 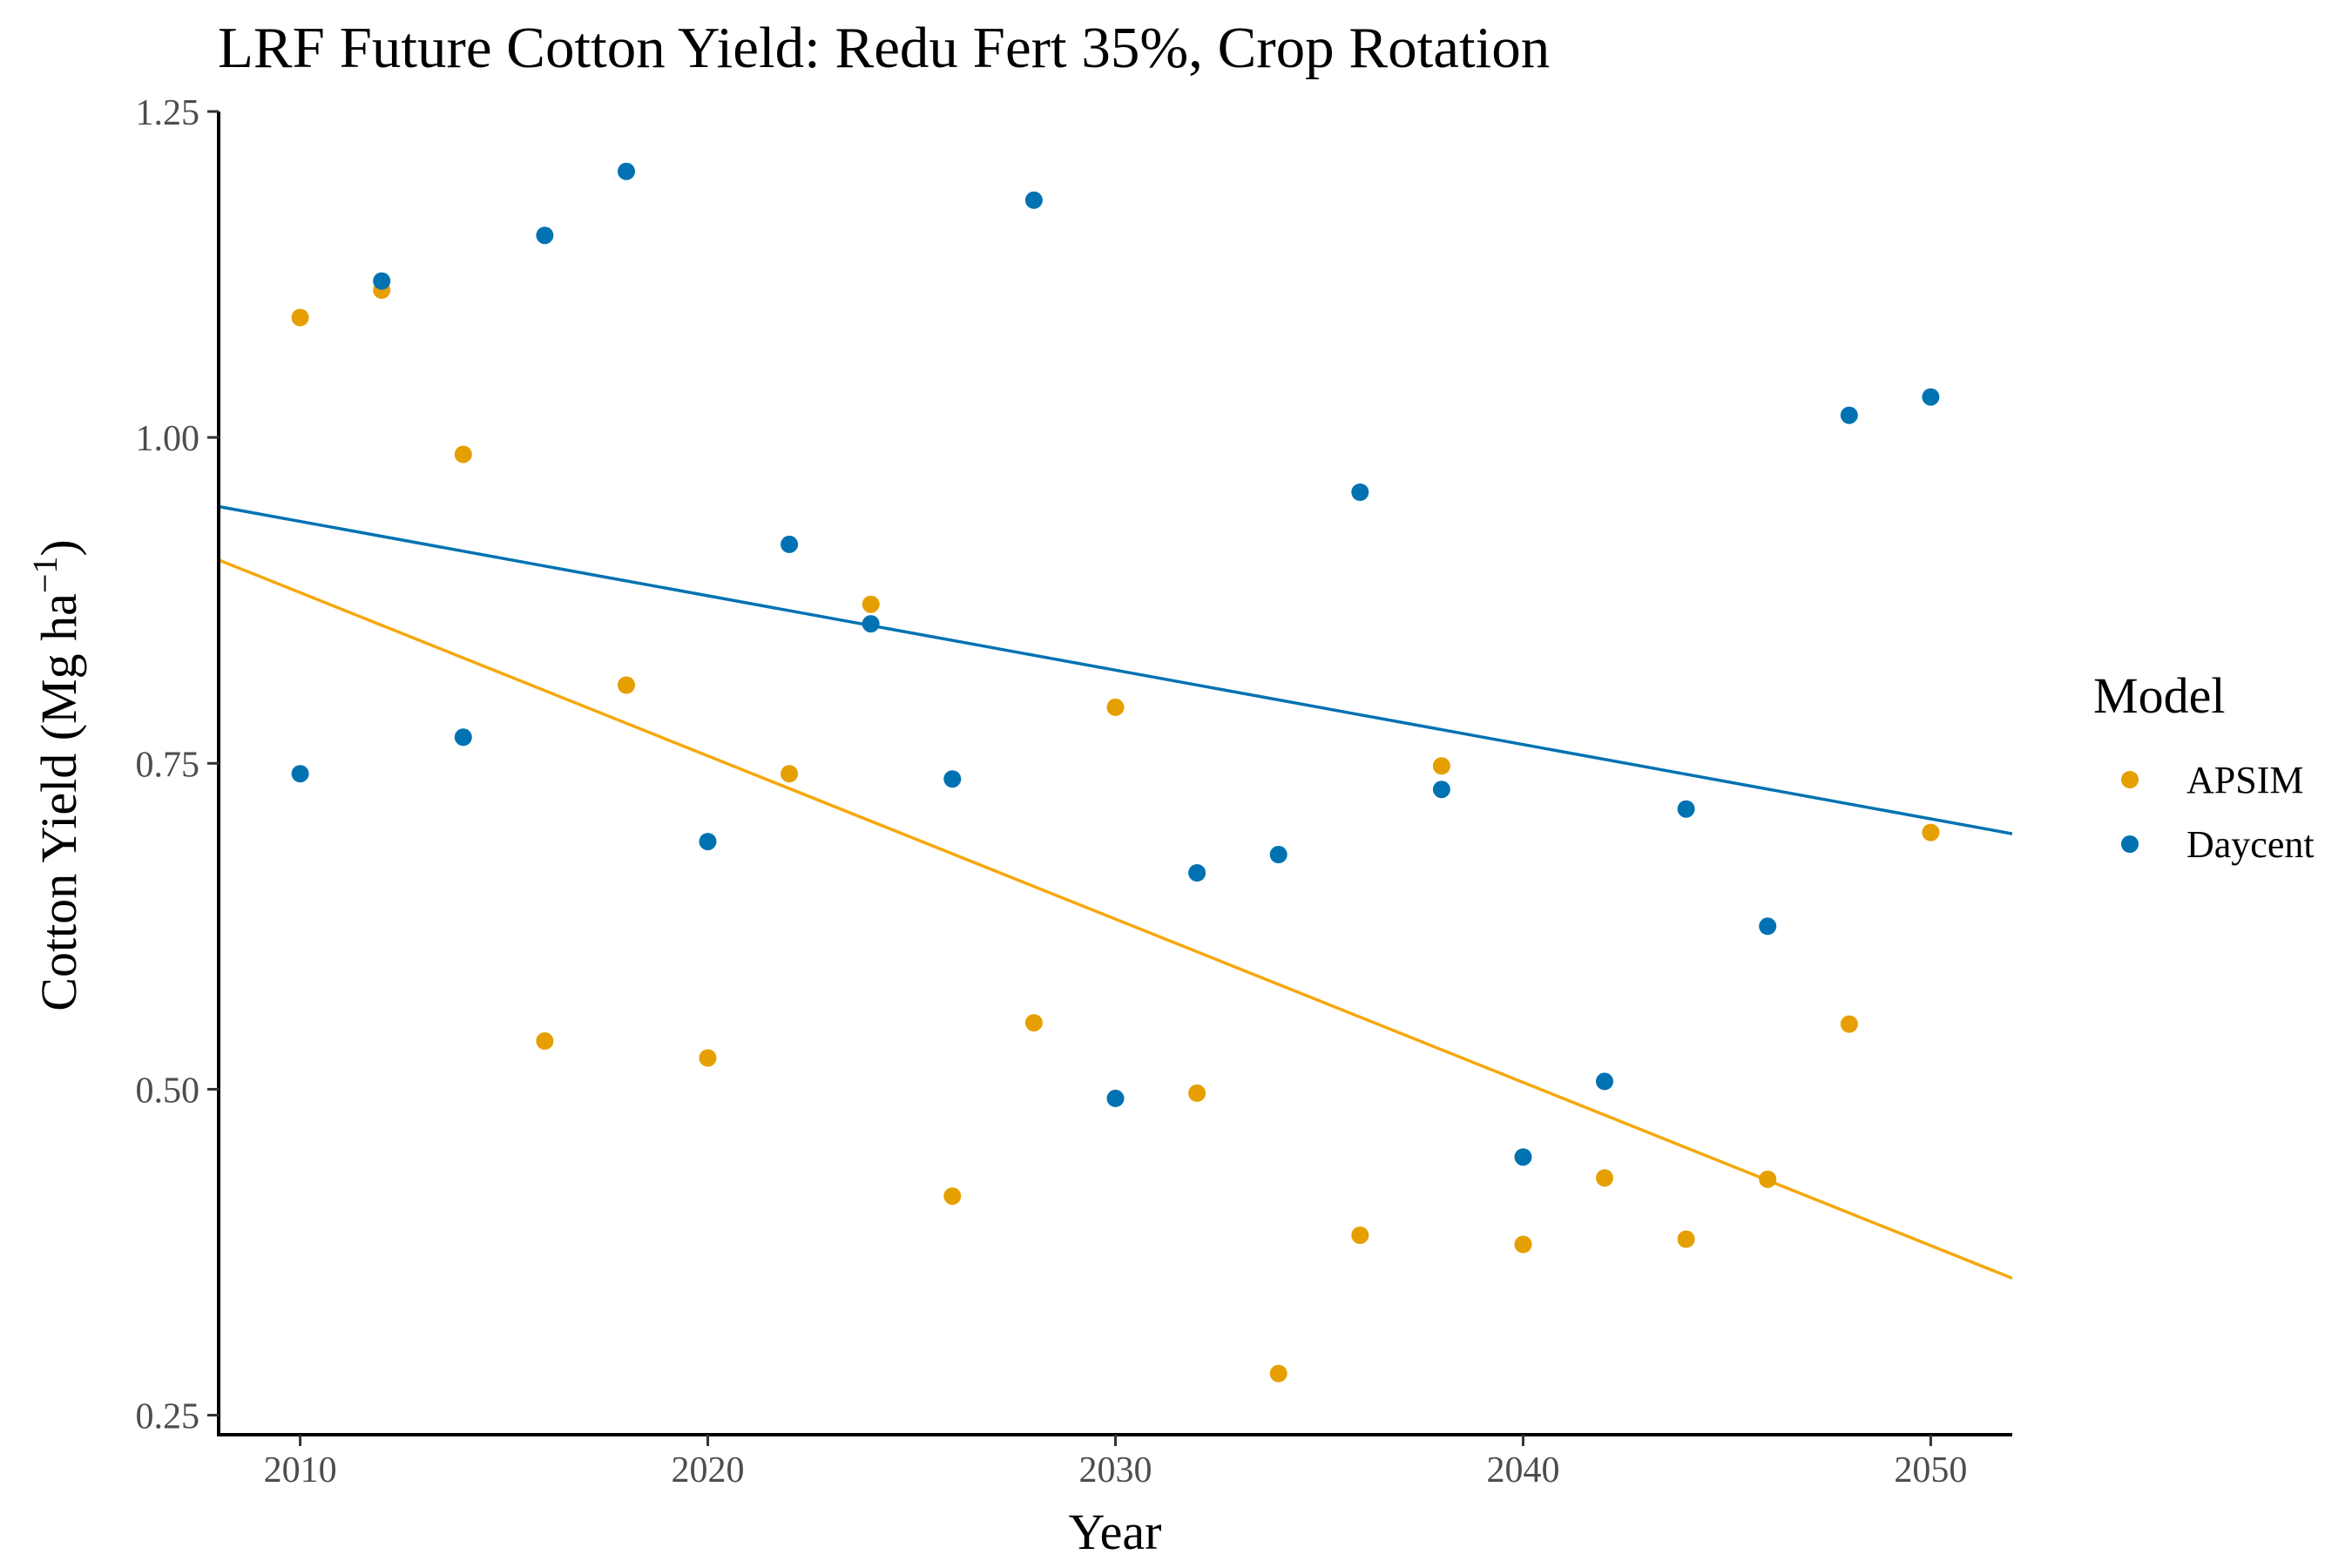 What do you see at coordinates (953, 1196) in the screenshot?
I see `data-point-apsim-2026` at bounding box center [953, 1196].